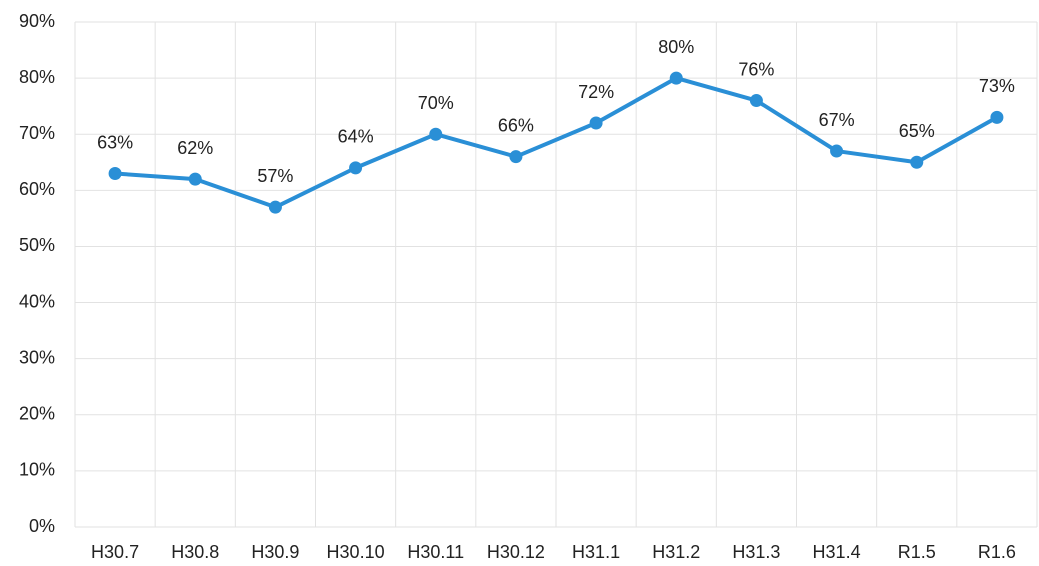  I want to click on x-tick-label: H30.9, so click(275, 552).